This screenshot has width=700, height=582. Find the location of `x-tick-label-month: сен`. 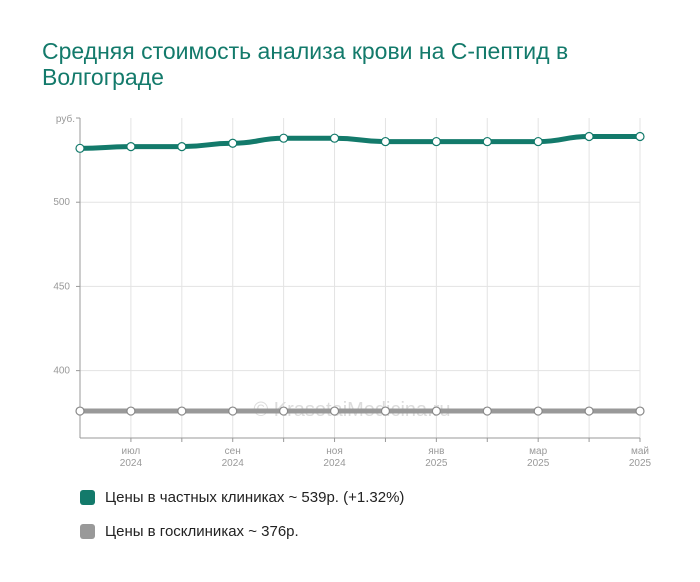

x-tick-label-month: сен is located at coordinates (233, 451).